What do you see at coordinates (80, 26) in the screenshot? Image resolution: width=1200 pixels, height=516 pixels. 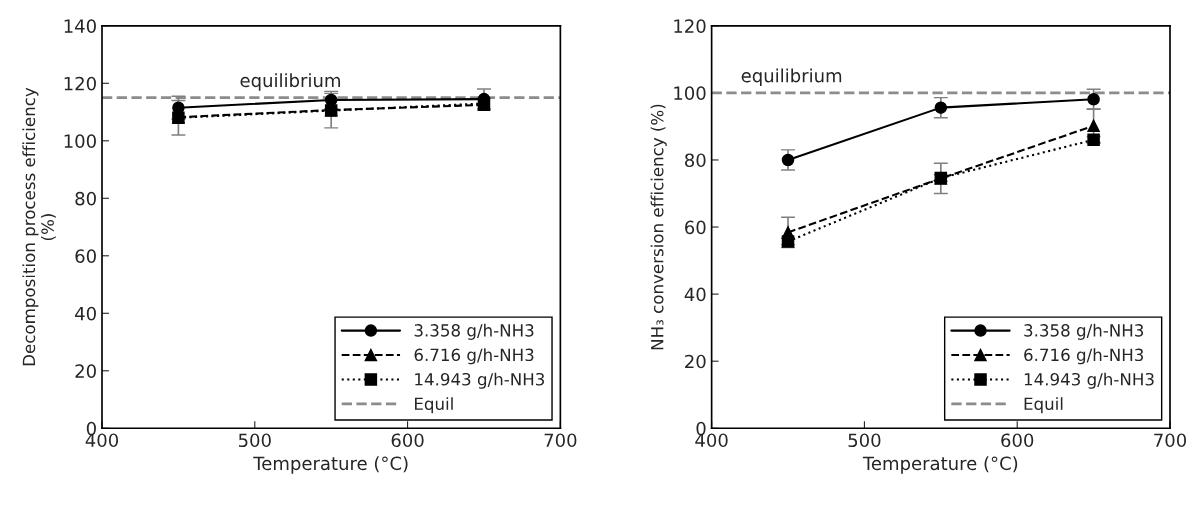 I see `y-tick-label: 140` at bounding box center [80, 26].